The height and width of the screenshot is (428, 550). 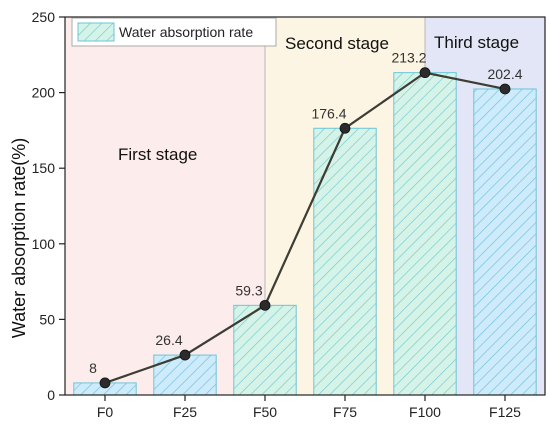 I want to click on data-label-F75: 176.4, so click(x=328, y=113).